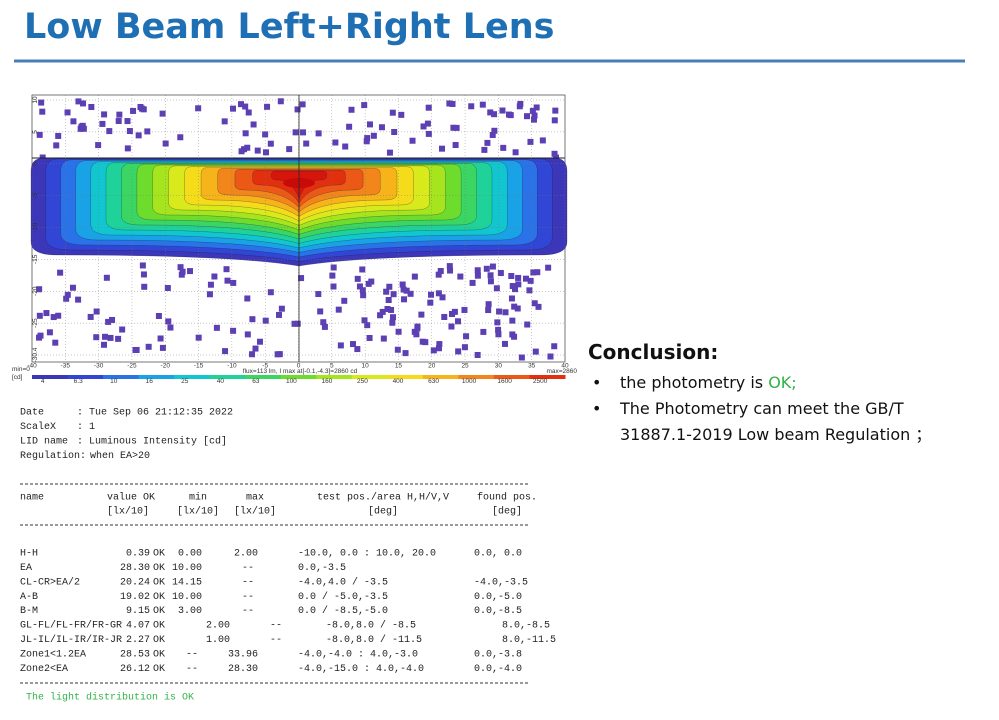 This screenshot has height=720, width=999. Describe the element at coordinates (218, 626) in the screenshot. I see `row-min: 2.00` at that location.